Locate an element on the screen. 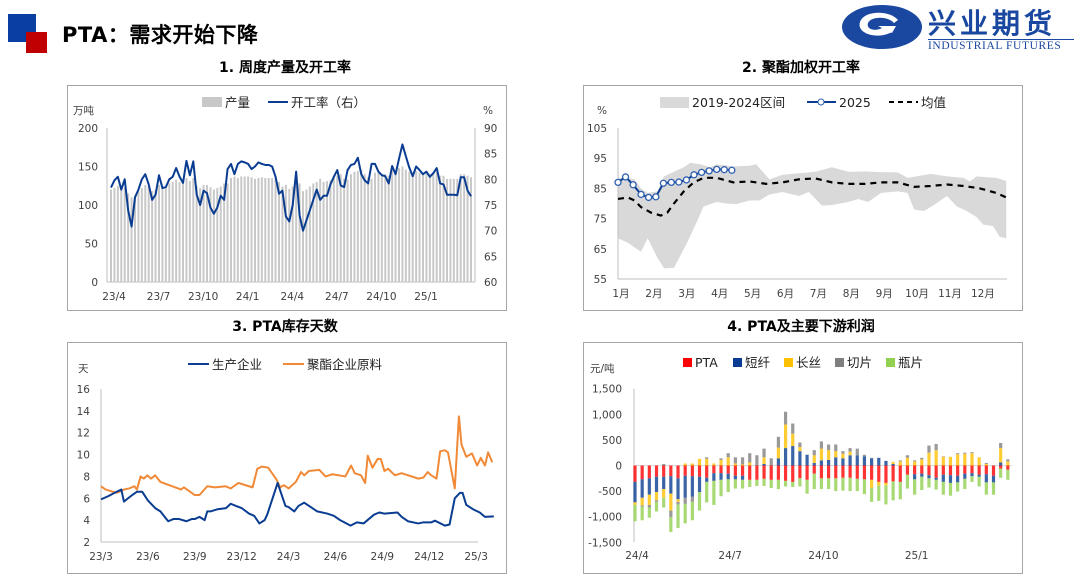 This screenshot has height=577, width=1080. logo-divider is located at coordinates (1001, 39).